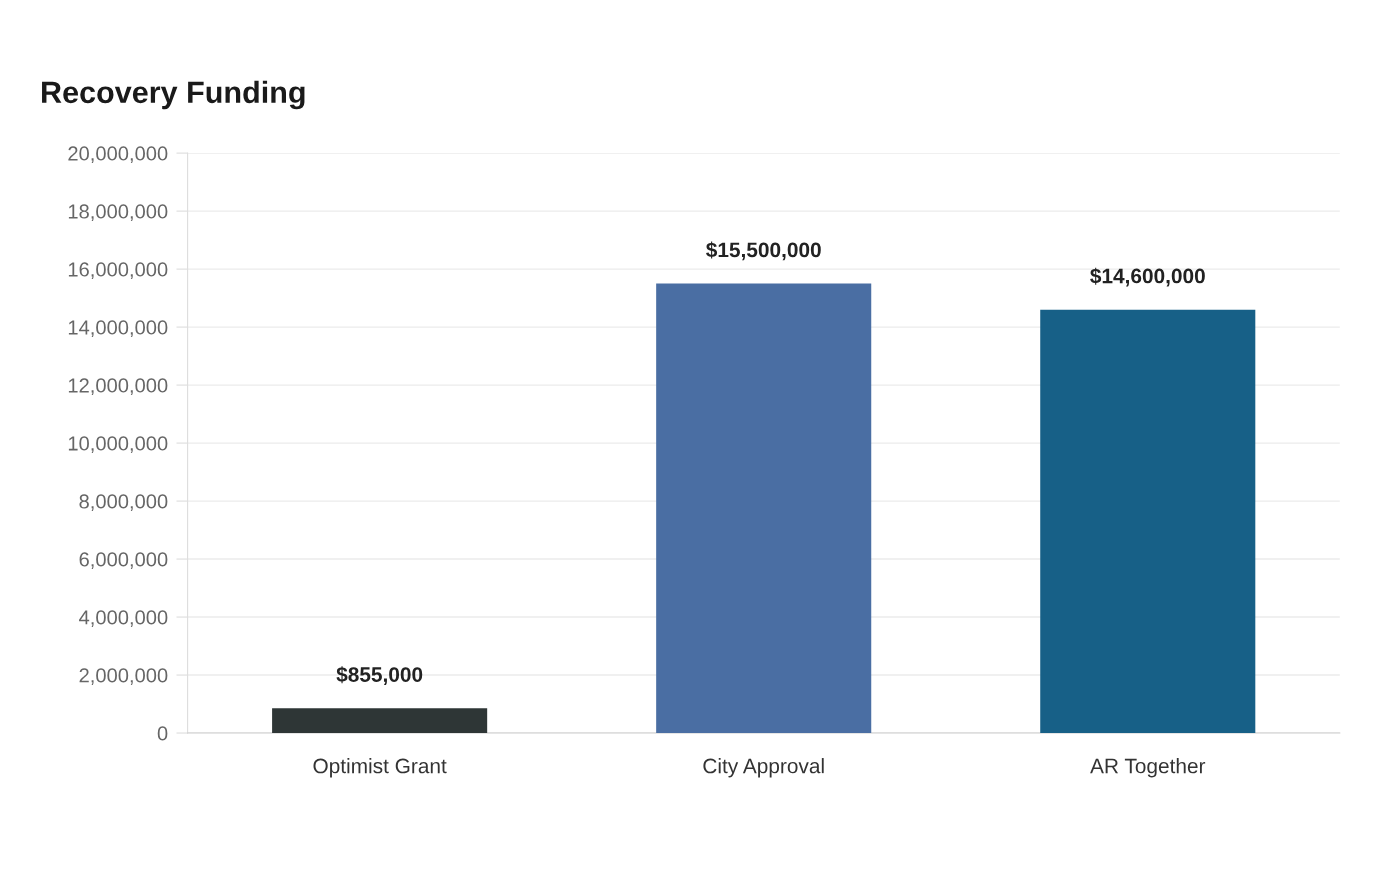 Image resolution: width=1400 pixels, height=880 pixels. I want to click on y-tick-label: 4,000,000, so click(123, 618).